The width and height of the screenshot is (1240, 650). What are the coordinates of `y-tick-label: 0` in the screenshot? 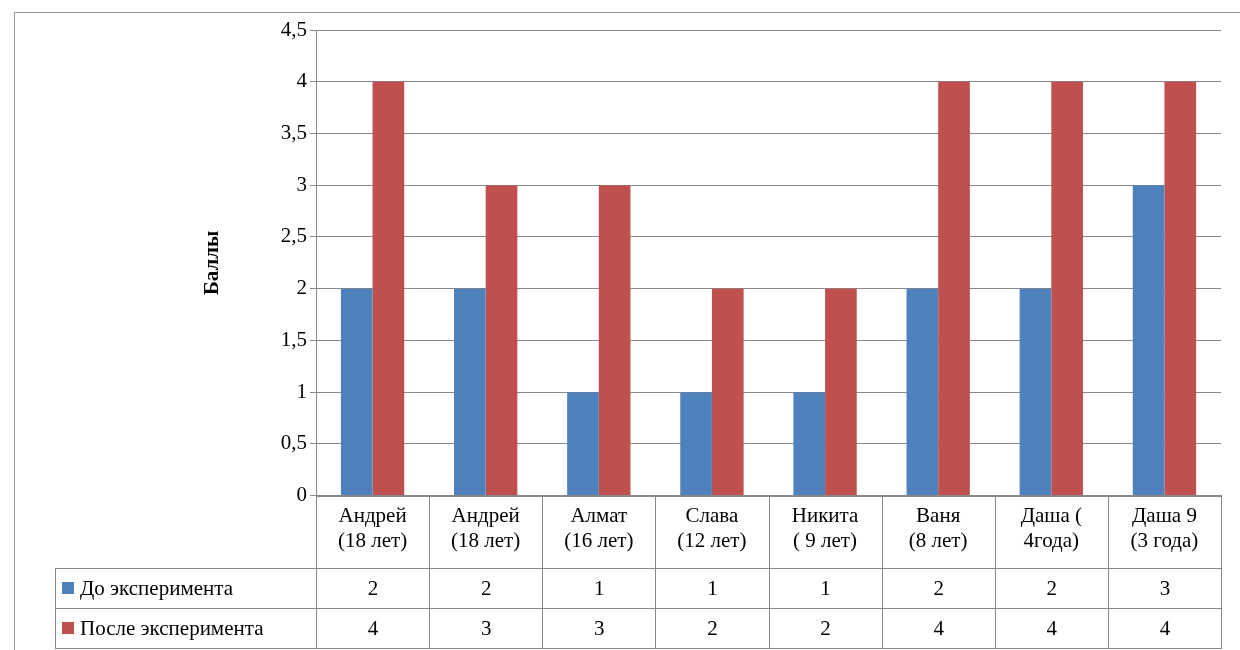 It's located at (301, 494).